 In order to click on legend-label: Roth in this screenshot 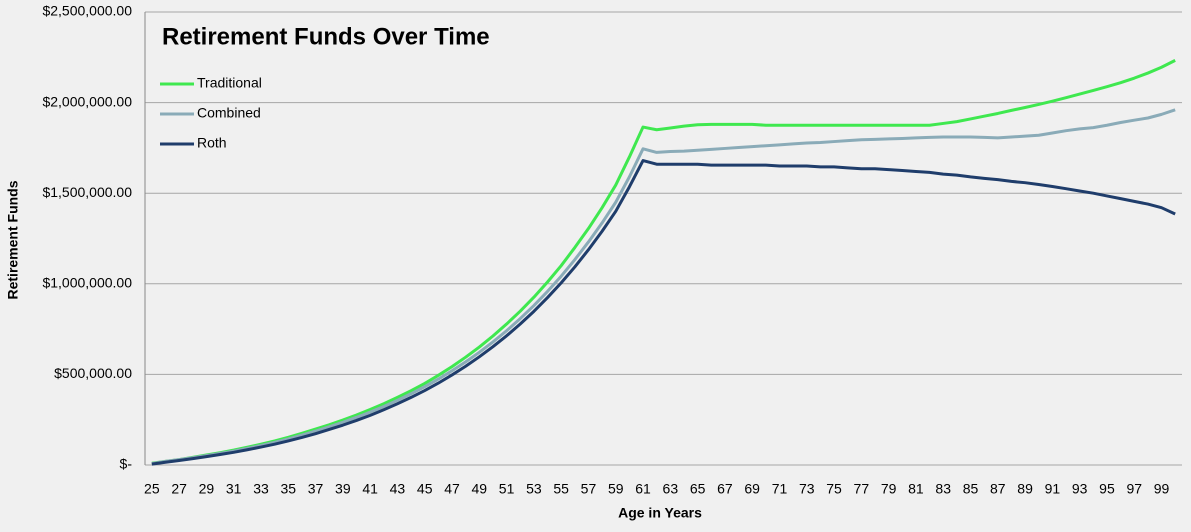, I will do `click(212, 143)`.